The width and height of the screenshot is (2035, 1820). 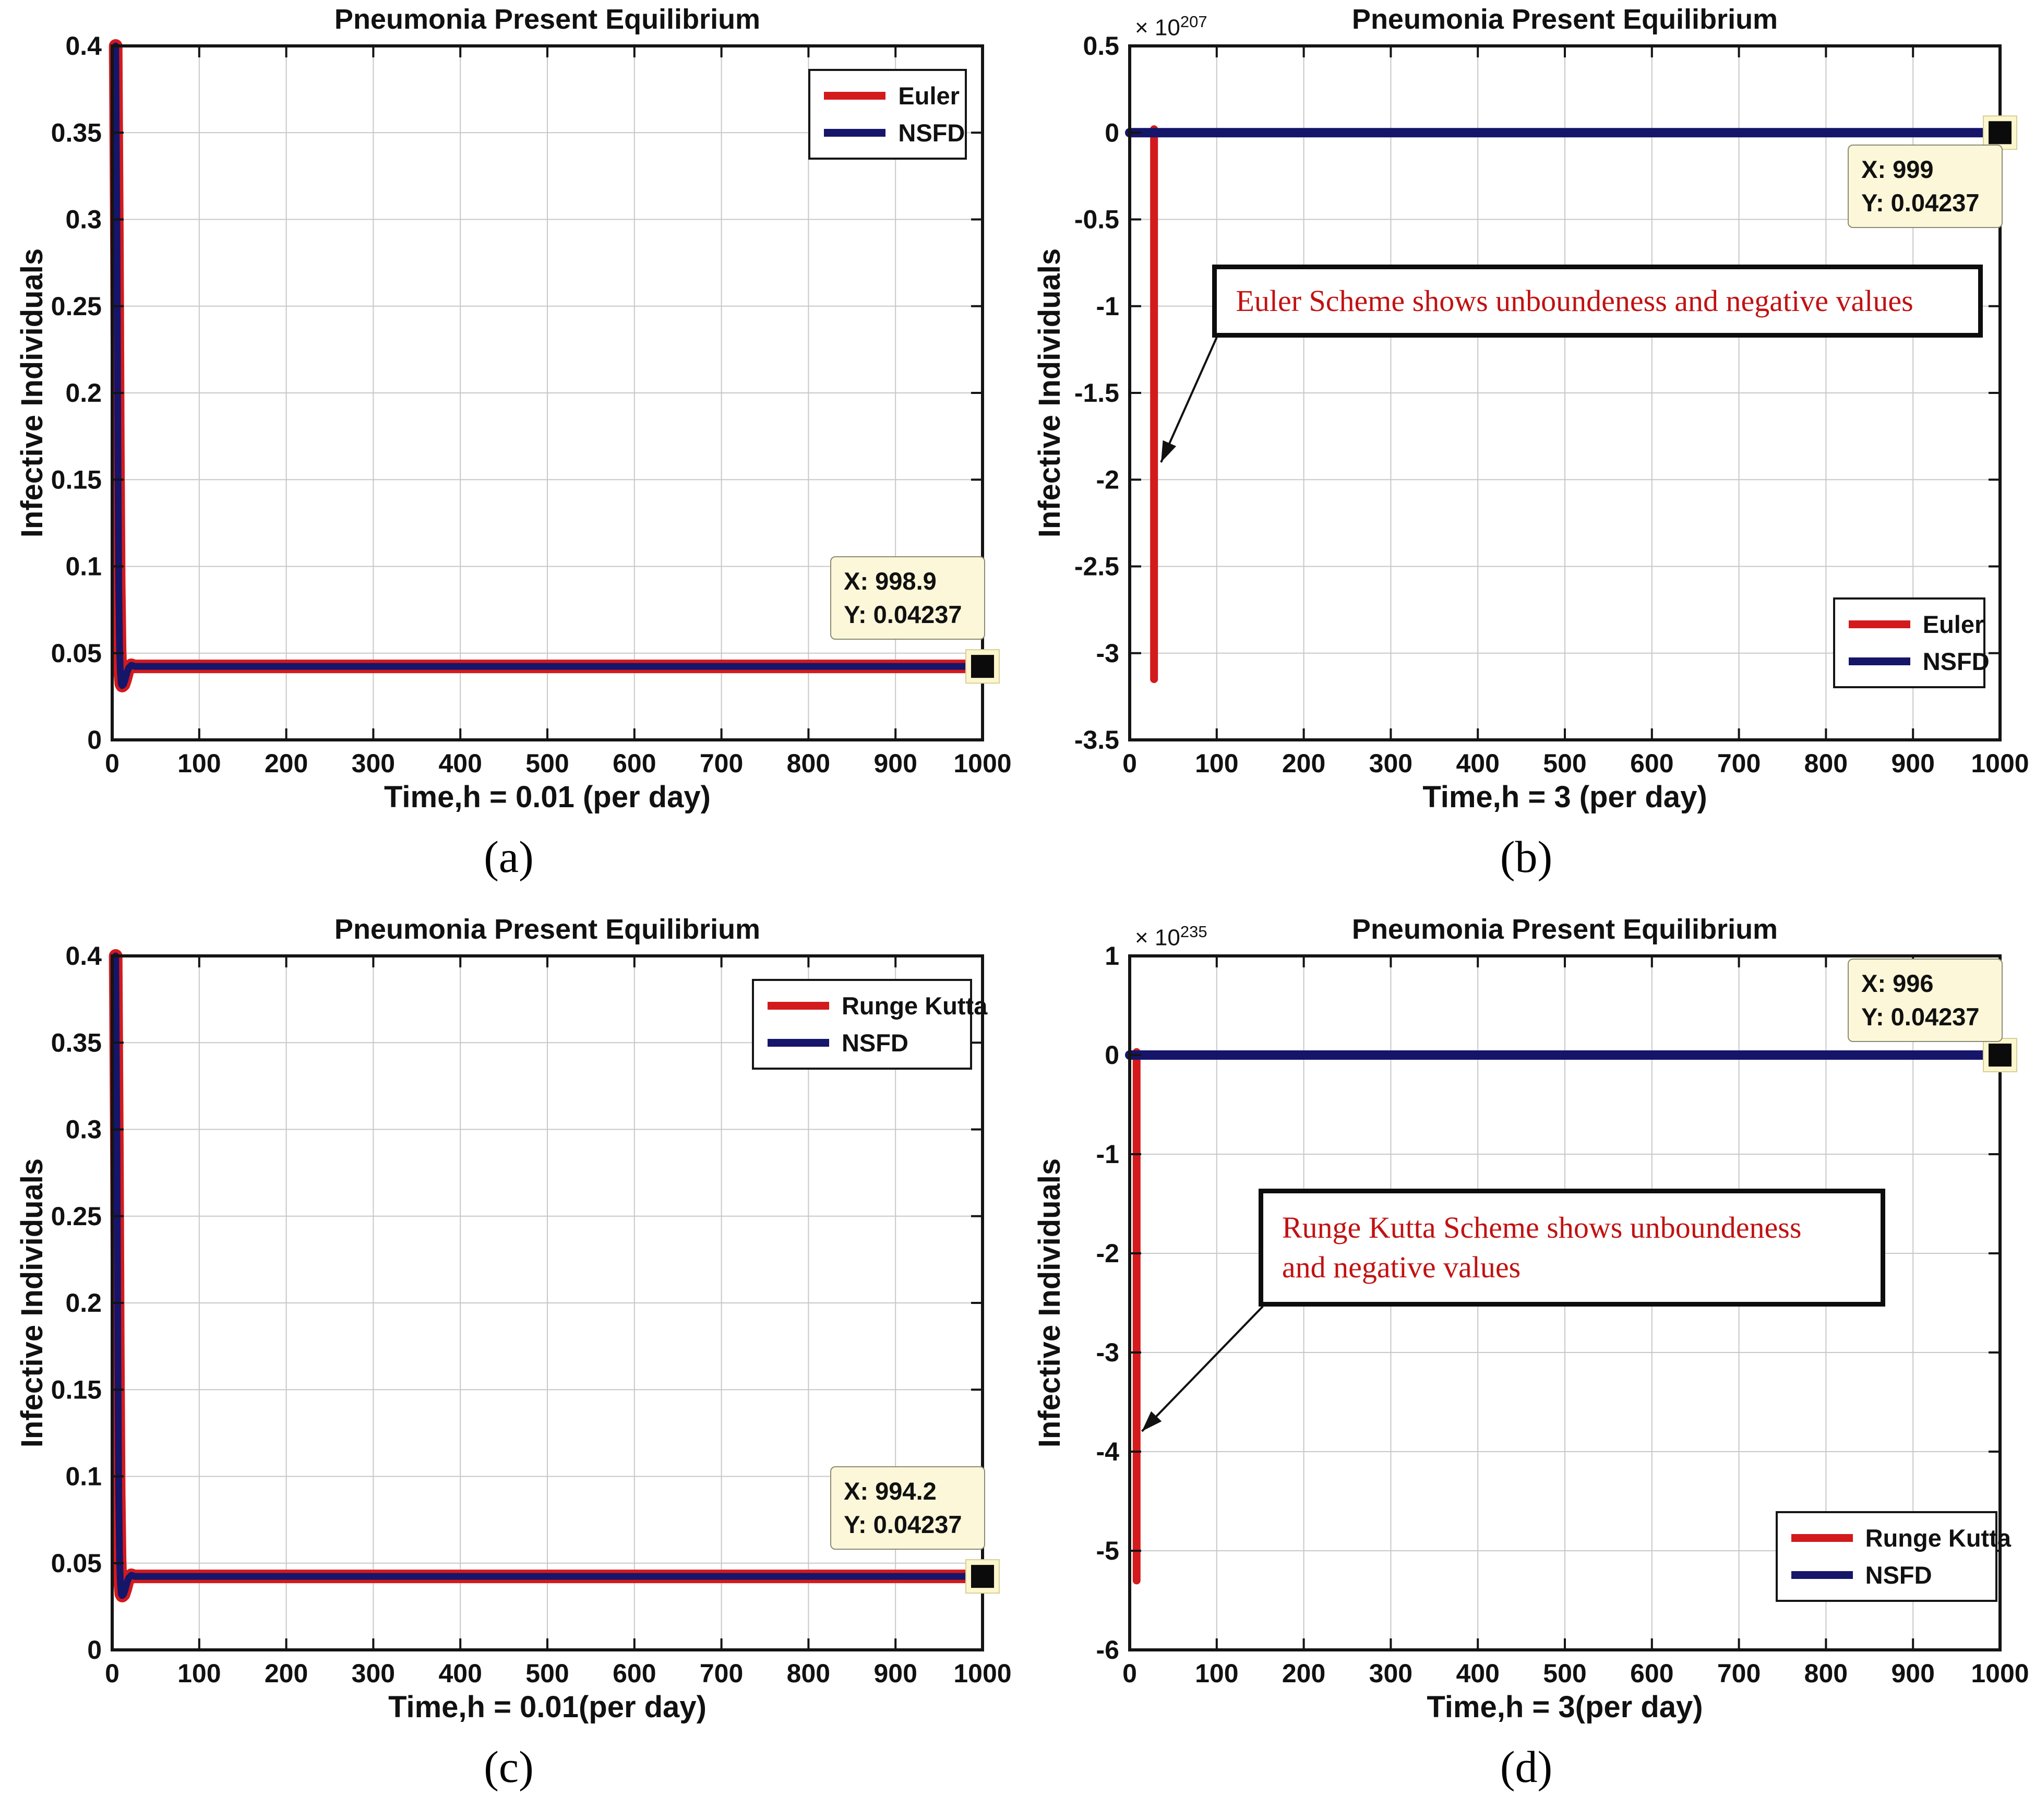 I want to click on datatip-x-value: X: 998.9, so click(x=891, y=581).